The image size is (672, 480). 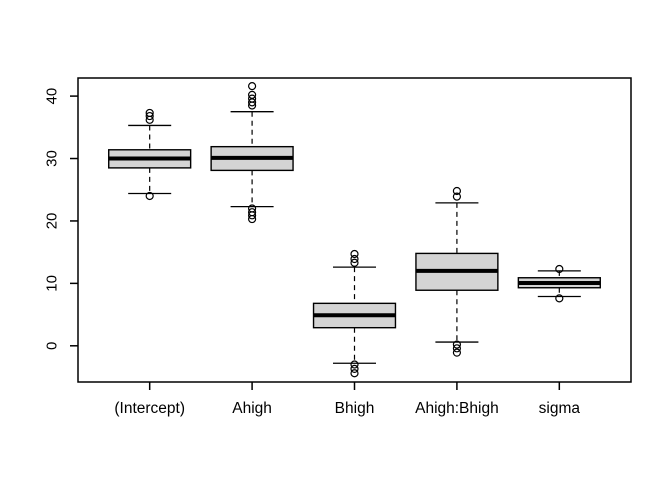 What do you see at coordinates (457, 408) in the screenshot?
I see `x-axis-category-label: Ahigh:Bhigh` at bounding box center [457, 408].